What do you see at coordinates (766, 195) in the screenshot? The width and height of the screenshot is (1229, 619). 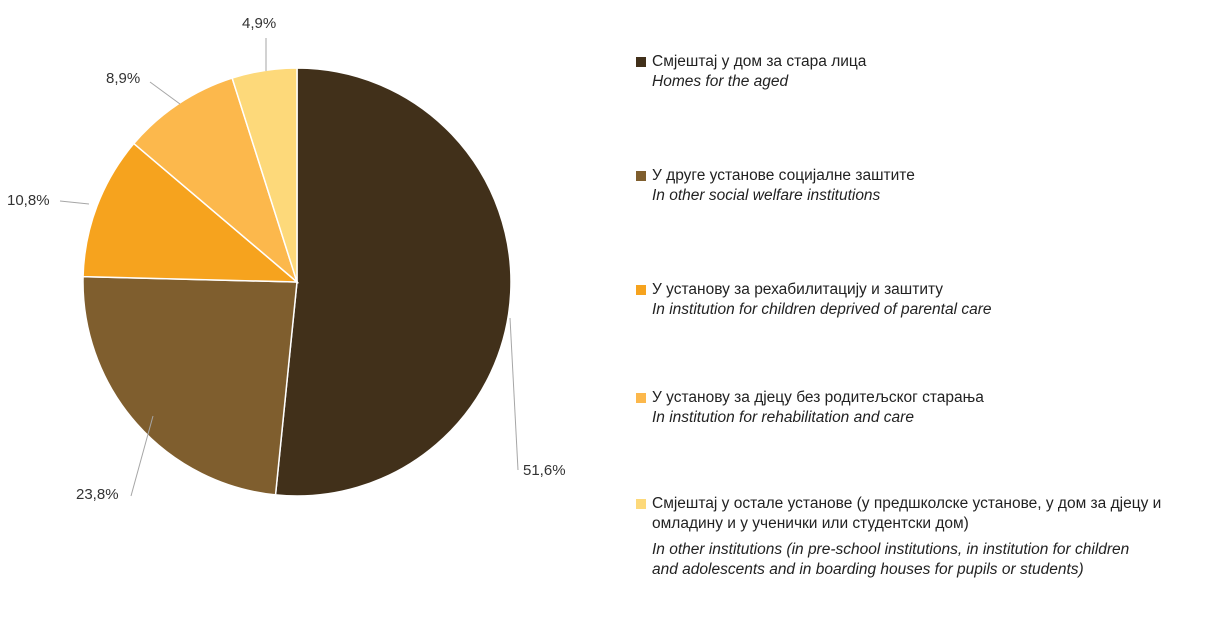 I see `legend-label-en: In other social welfare institutions` at bounding box center [766, 195].